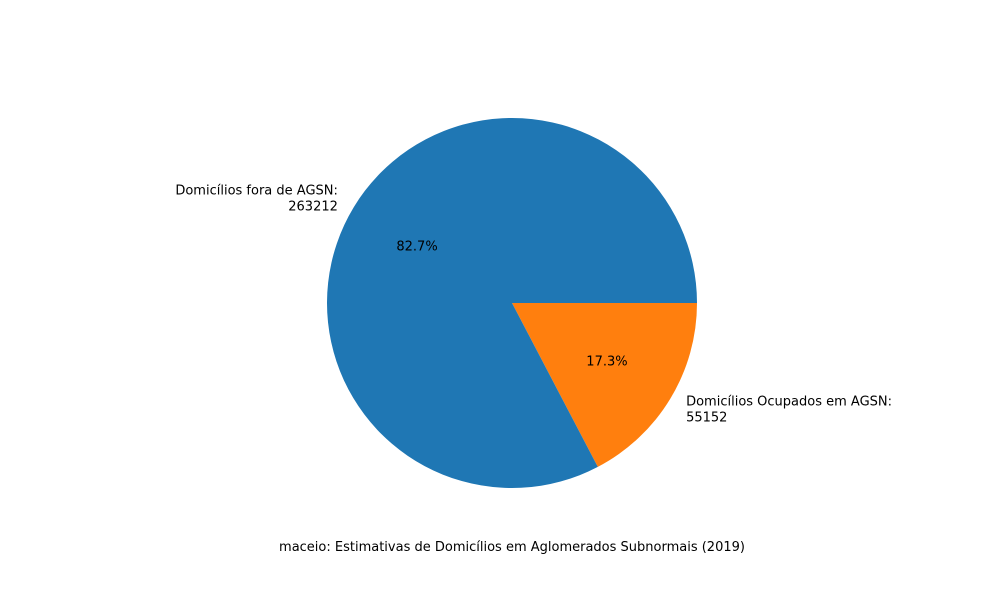  What do you see at coordinates (606, 361) in the screenshot?
I see `percent-label-0: 17.3%` at bounding box center [606, 361].